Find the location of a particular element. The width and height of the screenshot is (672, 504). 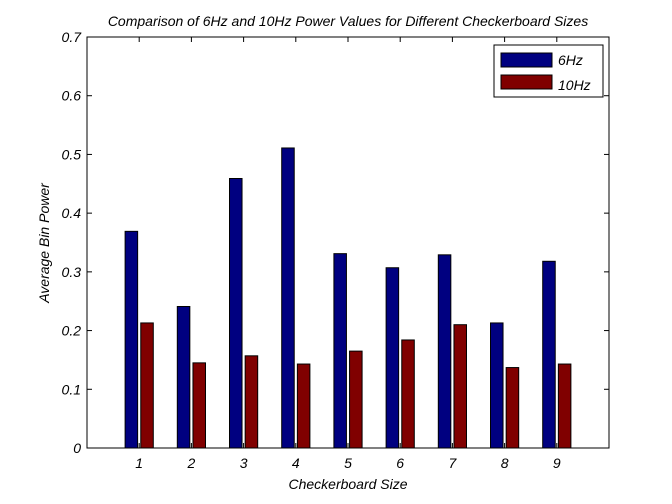

legend-label-6hz: 6Hz is located at coordinates (570, 60).